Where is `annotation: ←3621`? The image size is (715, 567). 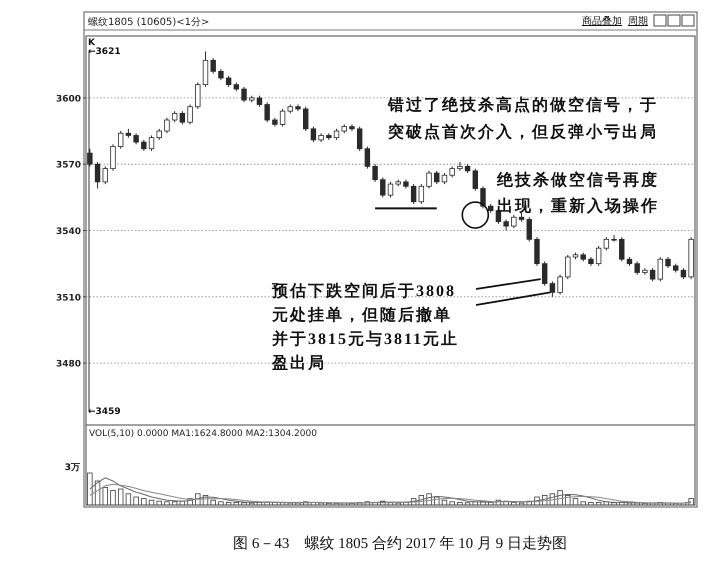
annotation: ←3621 is located at coordinates (104, 52).